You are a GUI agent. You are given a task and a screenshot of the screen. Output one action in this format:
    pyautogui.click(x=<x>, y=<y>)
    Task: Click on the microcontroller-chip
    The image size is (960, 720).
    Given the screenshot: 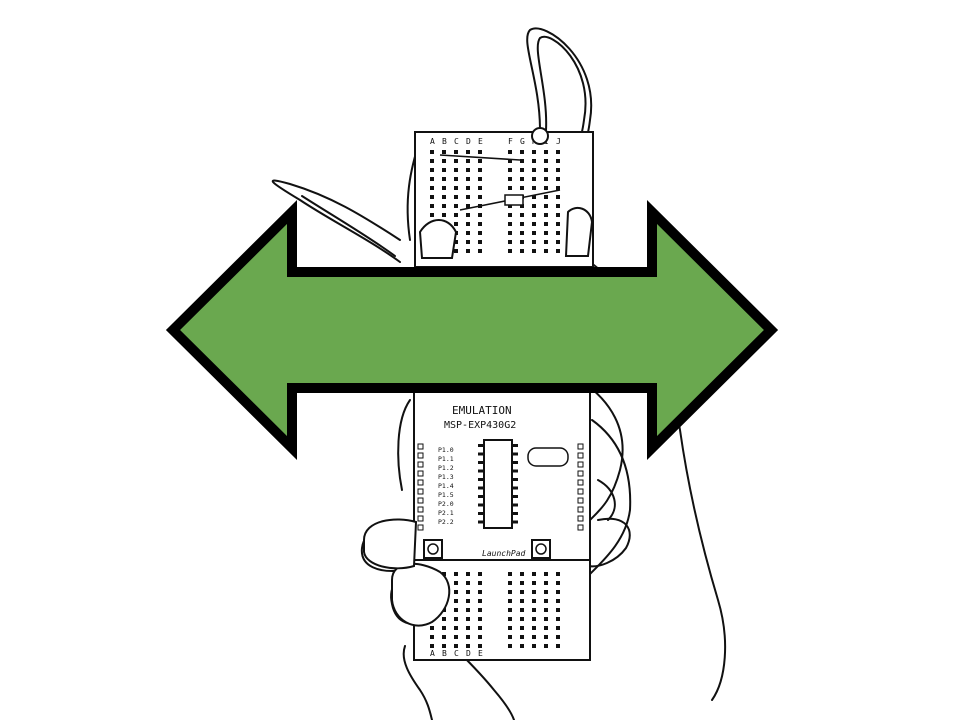 What is the action you would take?
    pyautogui.click(x=498, y=484)
    